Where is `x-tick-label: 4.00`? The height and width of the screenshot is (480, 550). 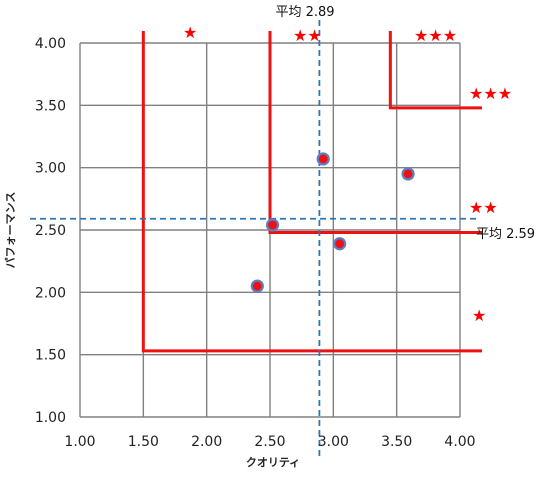
x-tick-label: 4.00 is located at coordinates (459, 442).